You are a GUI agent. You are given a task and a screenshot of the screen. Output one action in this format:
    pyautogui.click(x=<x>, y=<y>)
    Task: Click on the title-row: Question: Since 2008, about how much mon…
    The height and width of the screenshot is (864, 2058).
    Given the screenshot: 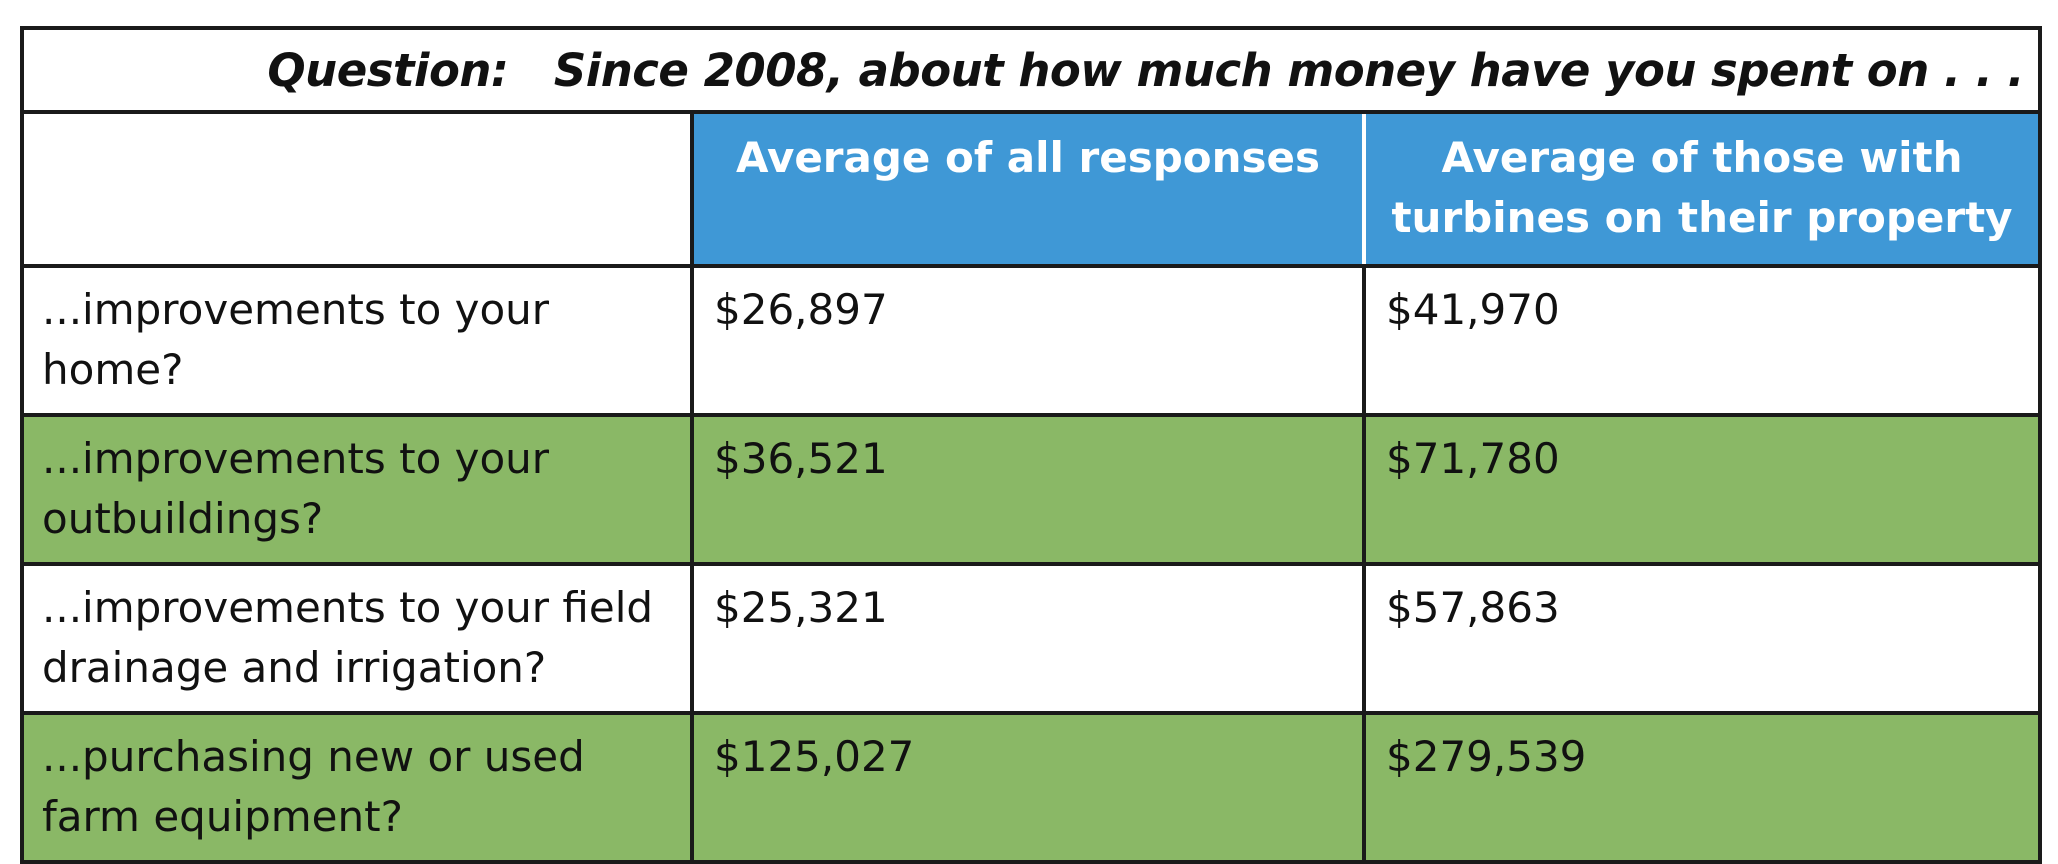 What is the action you would take?
    pyautogui.click(x=1031, y=70)
    